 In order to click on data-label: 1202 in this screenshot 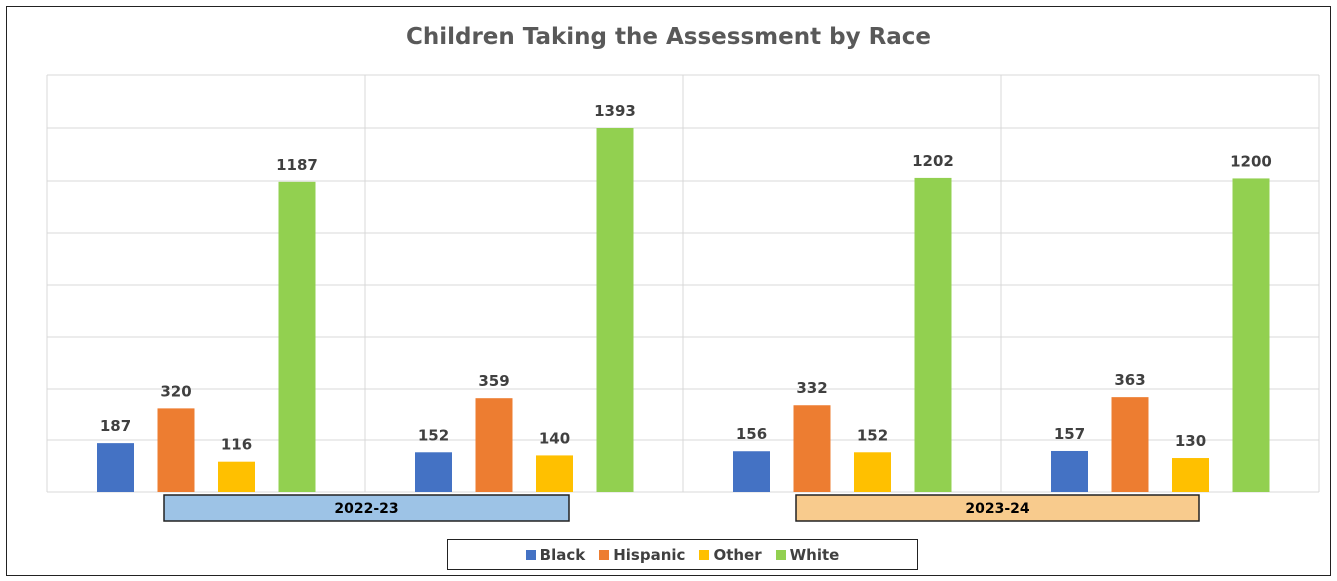, I will do `click(933, 161)`.